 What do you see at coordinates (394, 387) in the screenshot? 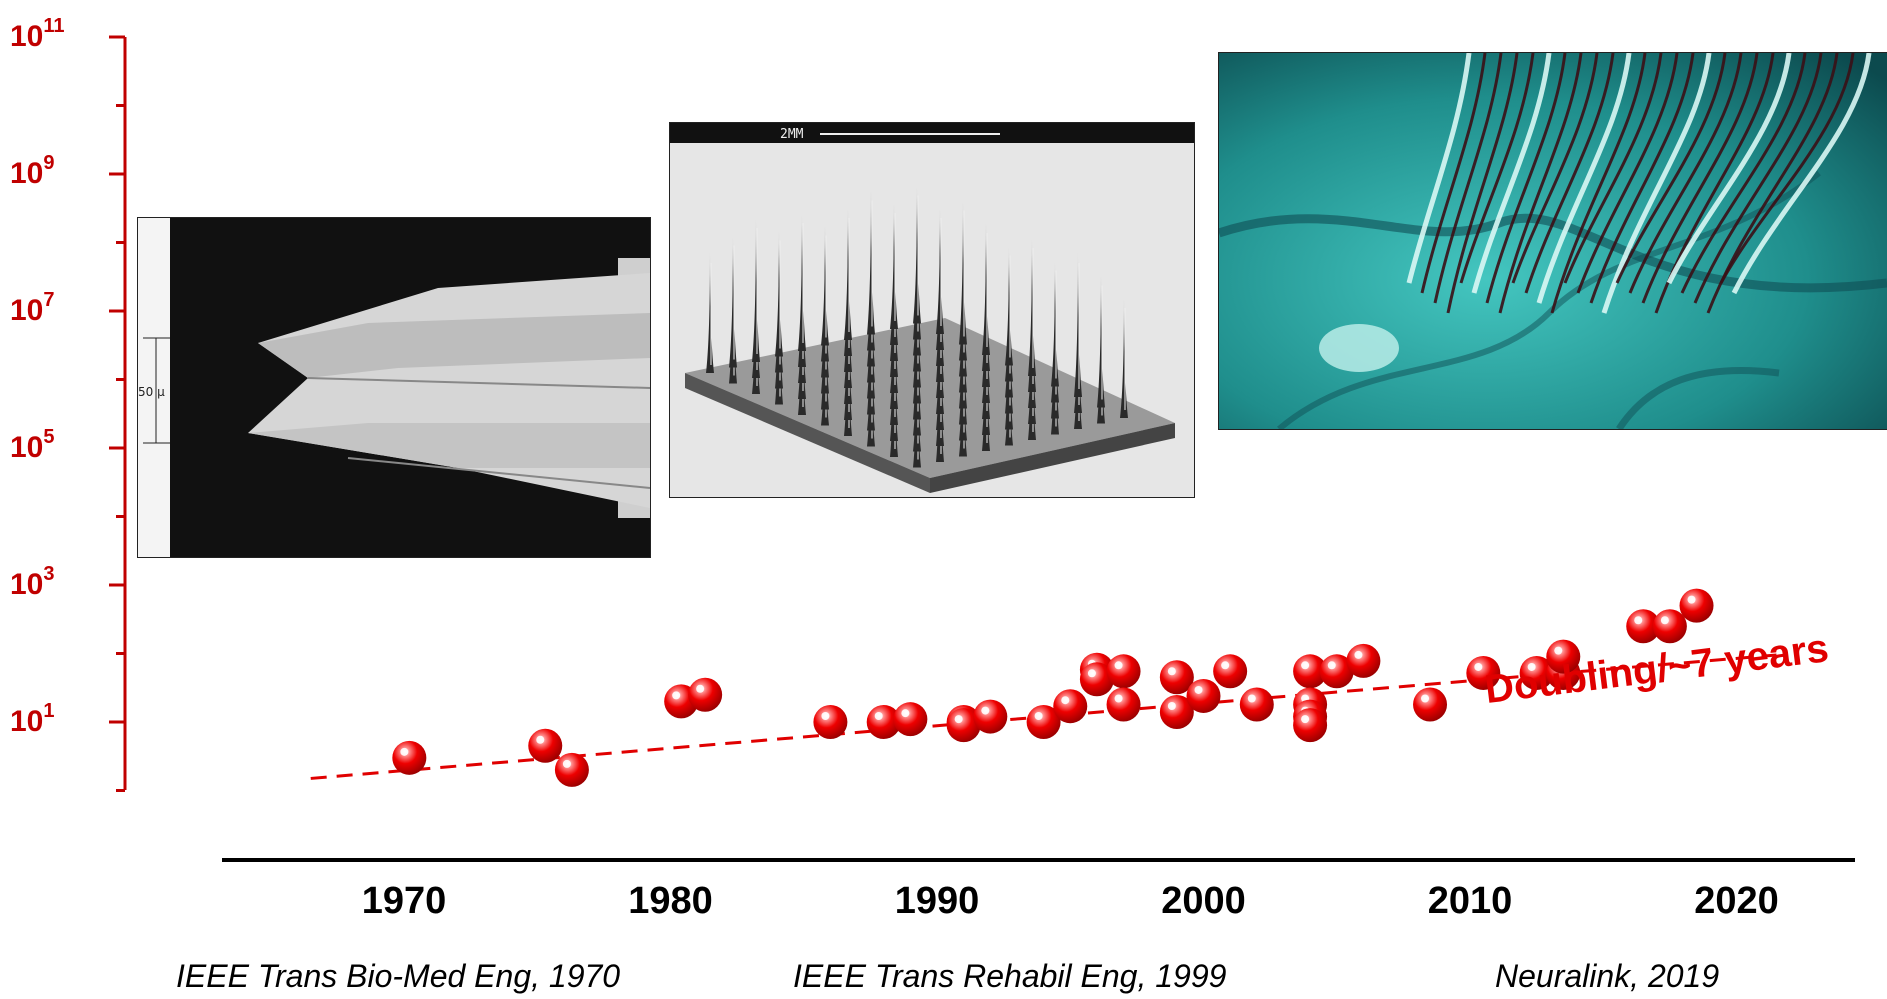
I see `inset-image-microelectrode: 50 μ` at bounding box center [394, 387].